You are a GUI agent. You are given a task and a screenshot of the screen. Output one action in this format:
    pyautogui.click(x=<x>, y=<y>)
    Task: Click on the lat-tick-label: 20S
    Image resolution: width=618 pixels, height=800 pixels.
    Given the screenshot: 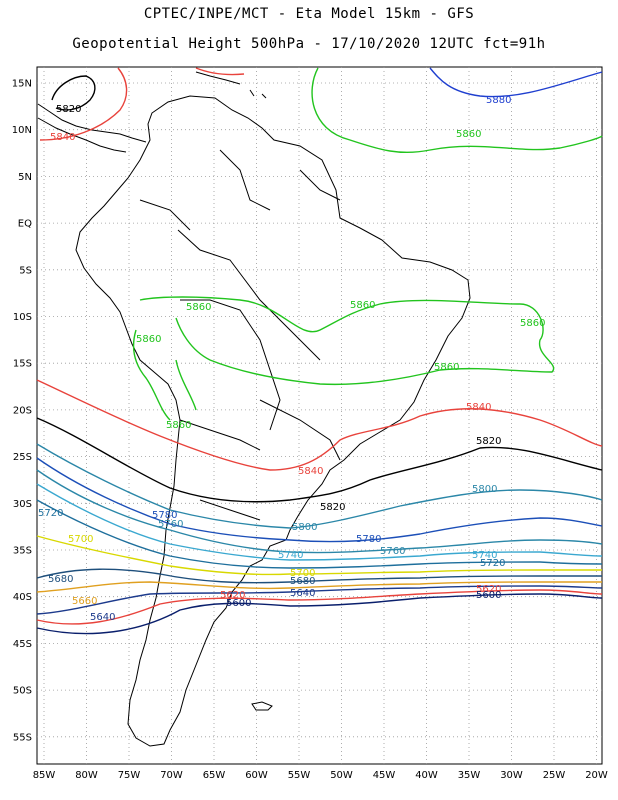 What is the action you would take?
    pyautogui.click(x=22, y=410)
    